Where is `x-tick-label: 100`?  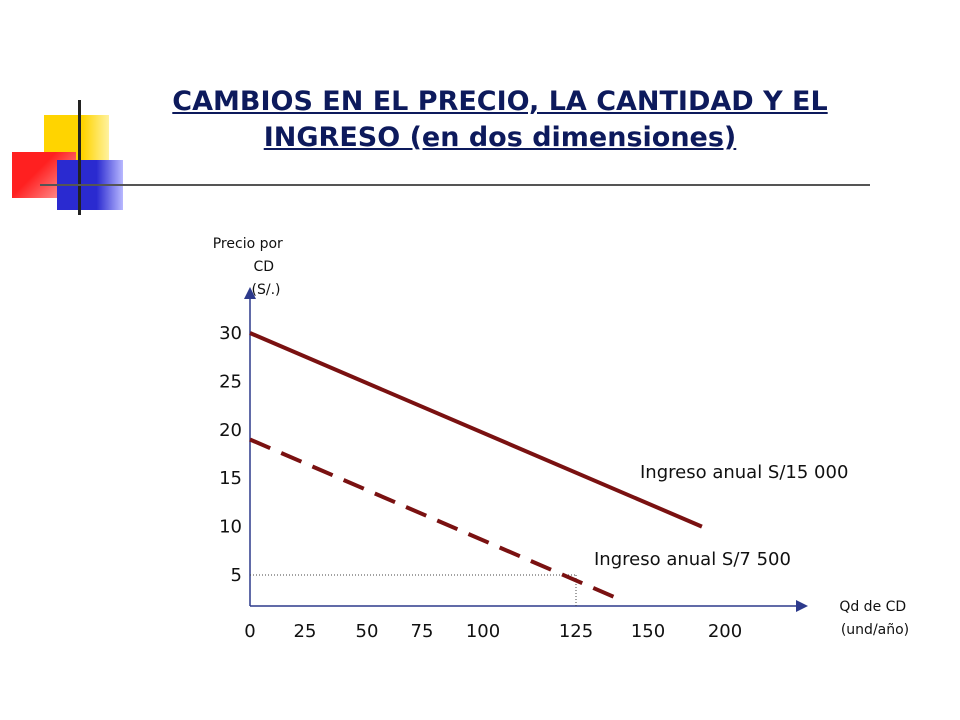 x-tick-label: 100 is located at coordinates (483, 631).